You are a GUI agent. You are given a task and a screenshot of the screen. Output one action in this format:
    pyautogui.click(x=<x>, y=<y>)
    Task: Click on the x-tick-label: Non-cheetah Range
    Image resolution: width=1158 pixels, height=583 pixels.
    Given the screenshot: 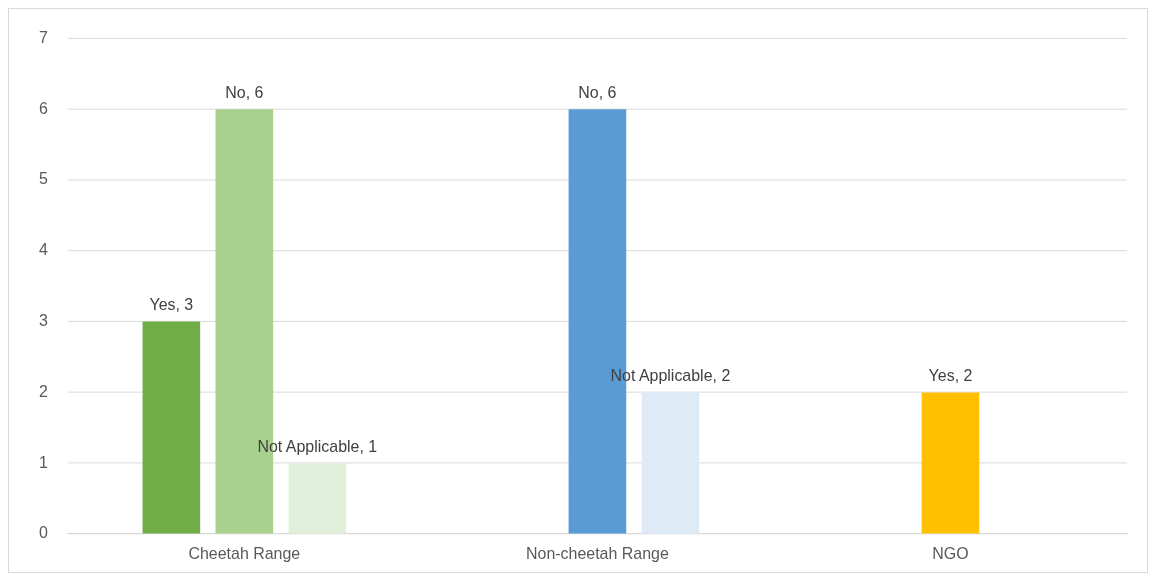 What is the action you would take?
    pyautogui.click(x=597, y=553)
    